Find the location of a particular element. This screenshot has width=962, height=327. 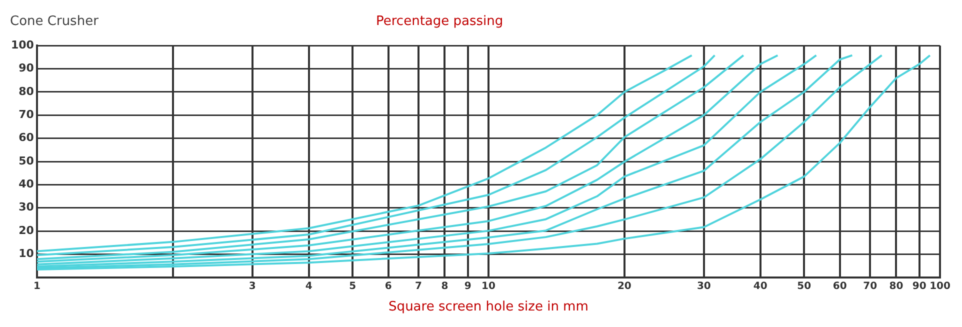

y-tick-label: 40 is located at coordinates (26, 184).